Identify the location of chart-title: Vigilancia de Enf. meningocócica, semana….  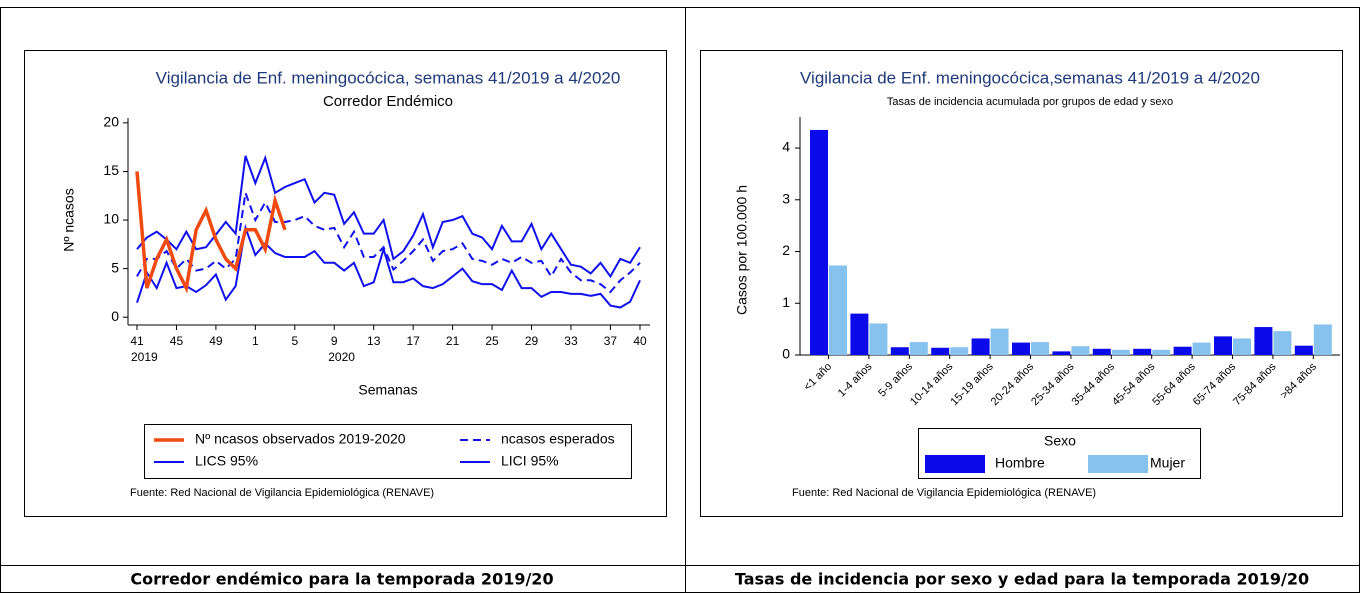
(388, 77).